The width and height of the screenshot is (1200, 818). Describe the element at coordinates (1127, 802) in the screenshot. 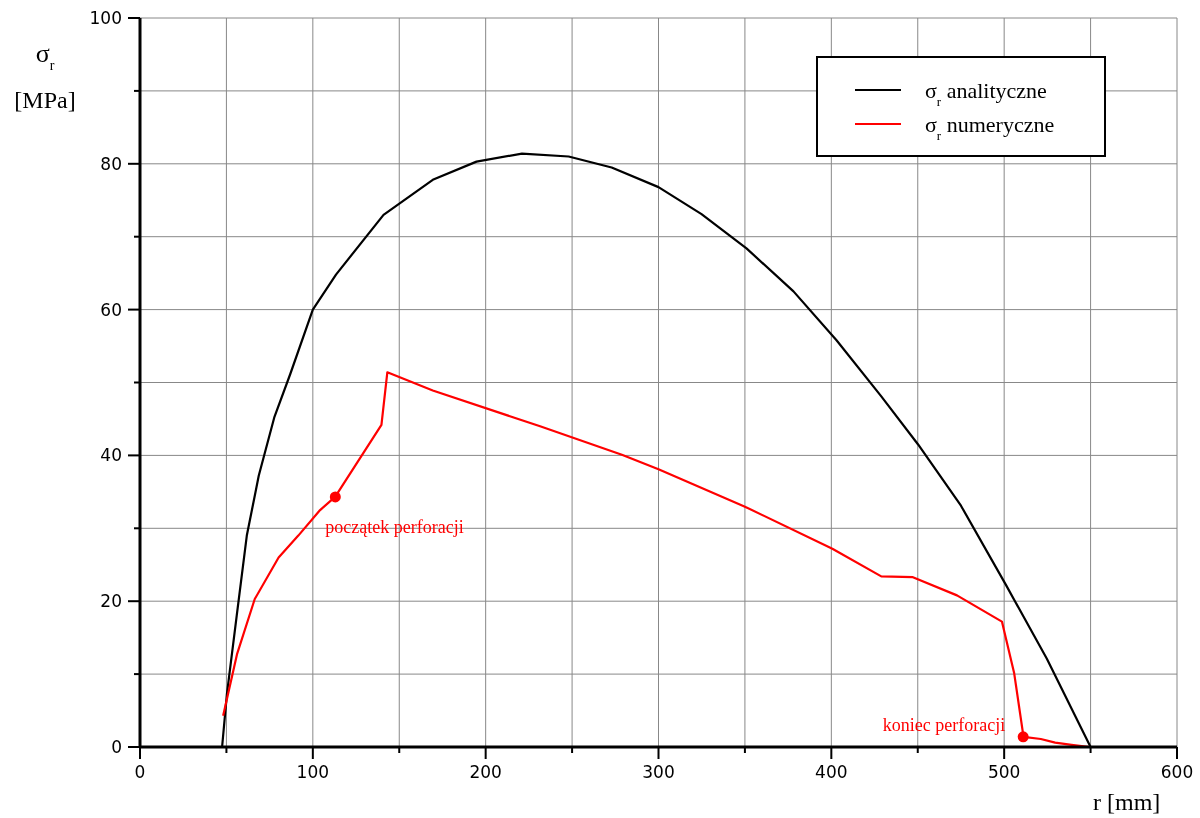

I see `x-axis-title: r [mm]` at that location.